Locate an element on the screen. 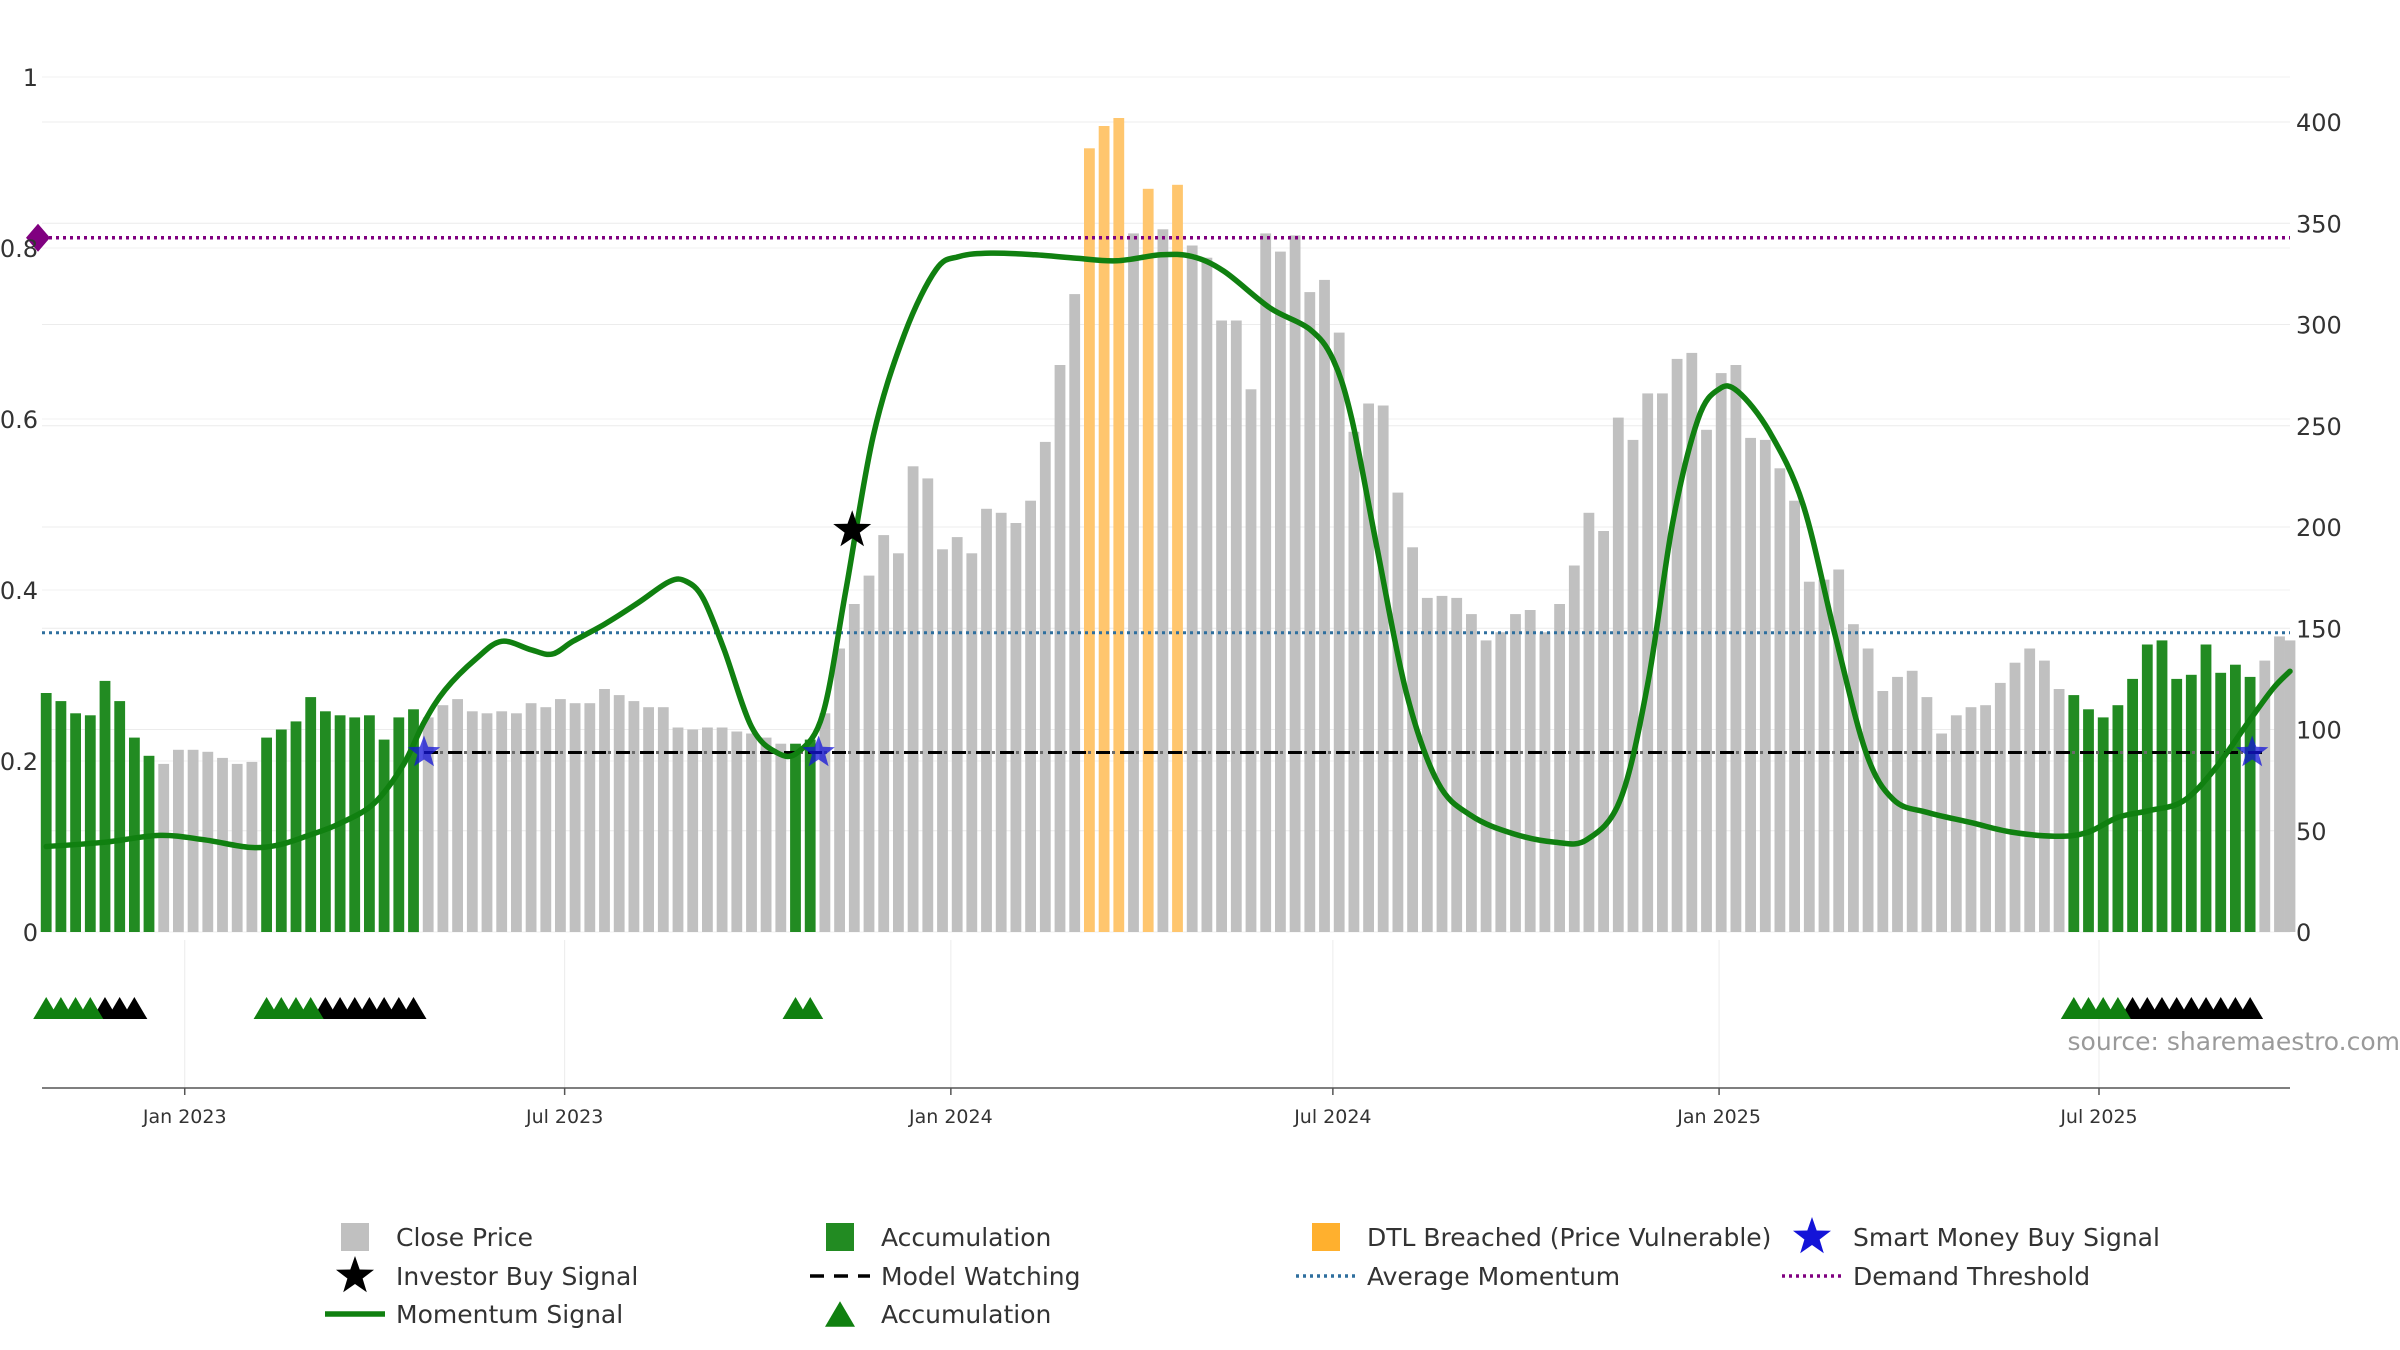 Image resolution: width=2400 pixels, height=1350 pixels. legend-item-dtl-breached-price-vulnerable: DTL Breached (Price Vulnerable) is located at coordinates (1541, 1237).